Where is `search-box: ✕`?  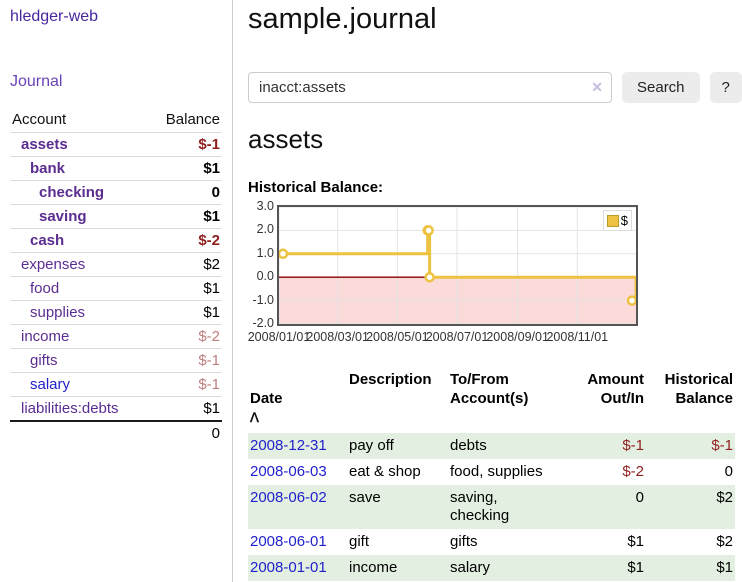
search-box: ✕ is located at coordinates (430, 87).